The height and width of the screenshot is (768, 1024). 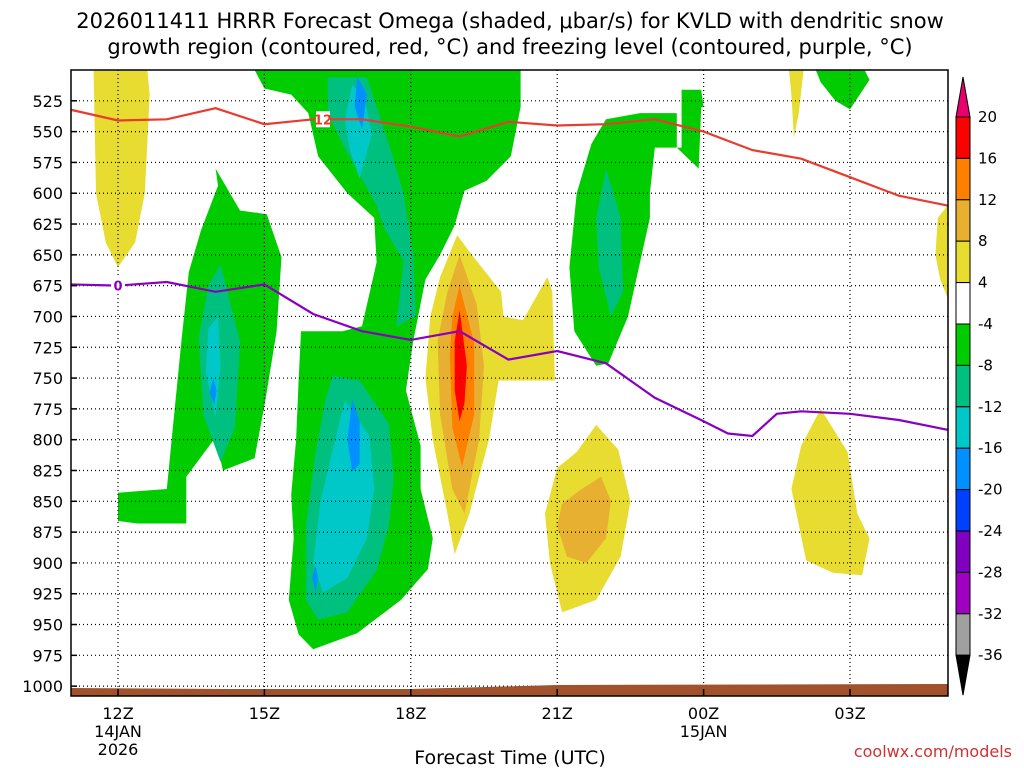 I want to click on colorbar-label-0: 20, so click(x=987, y=117).